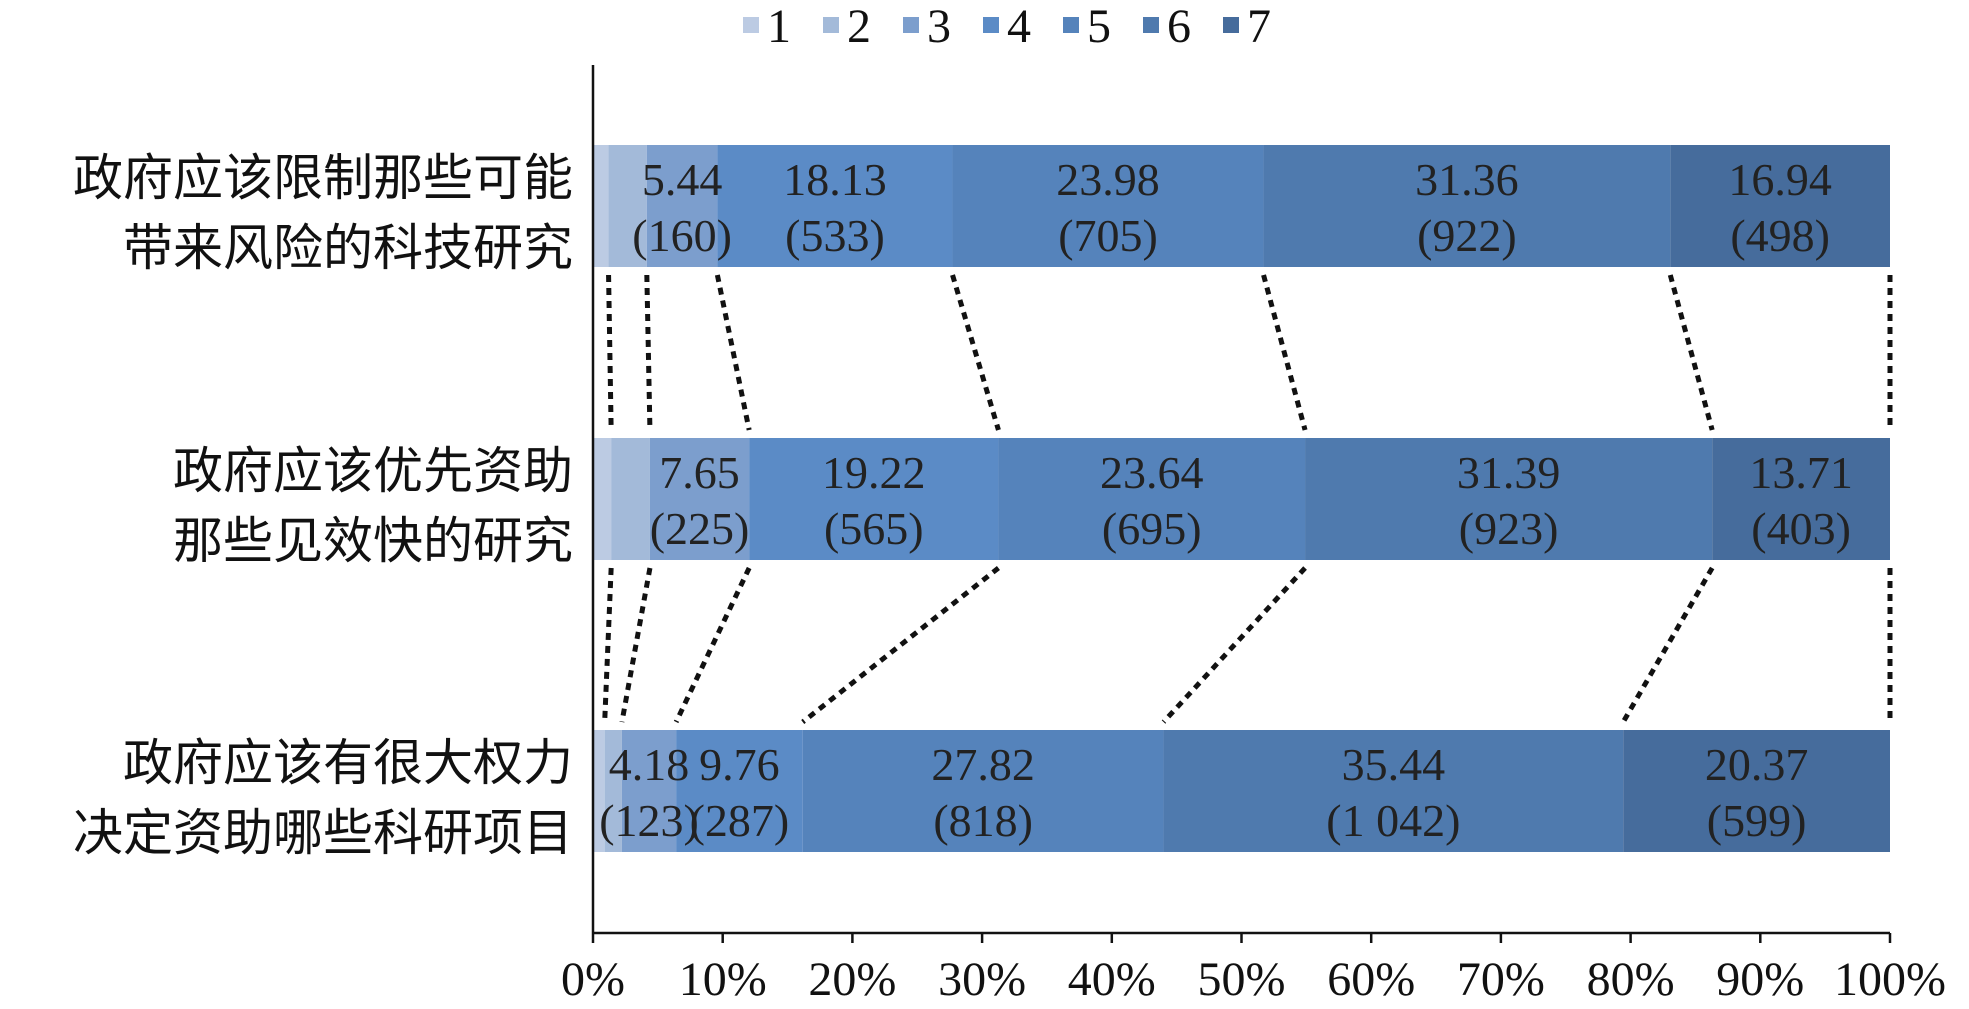 This screenshot has height=1009, width=1969. I want to click on data-label-6-row-1-count: (922), so click(1467, 235).